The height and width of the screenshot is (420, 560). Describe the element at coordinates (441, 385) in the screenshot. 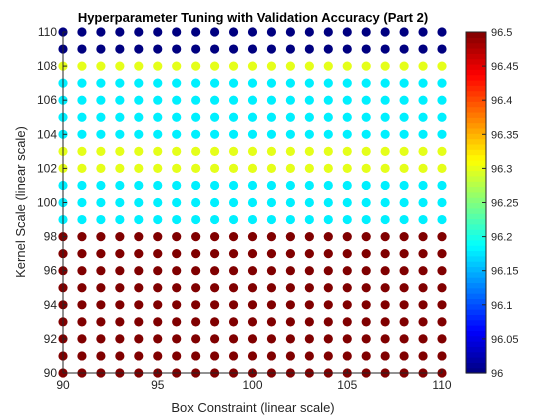

I see `x-tick-label: 110` at that location.